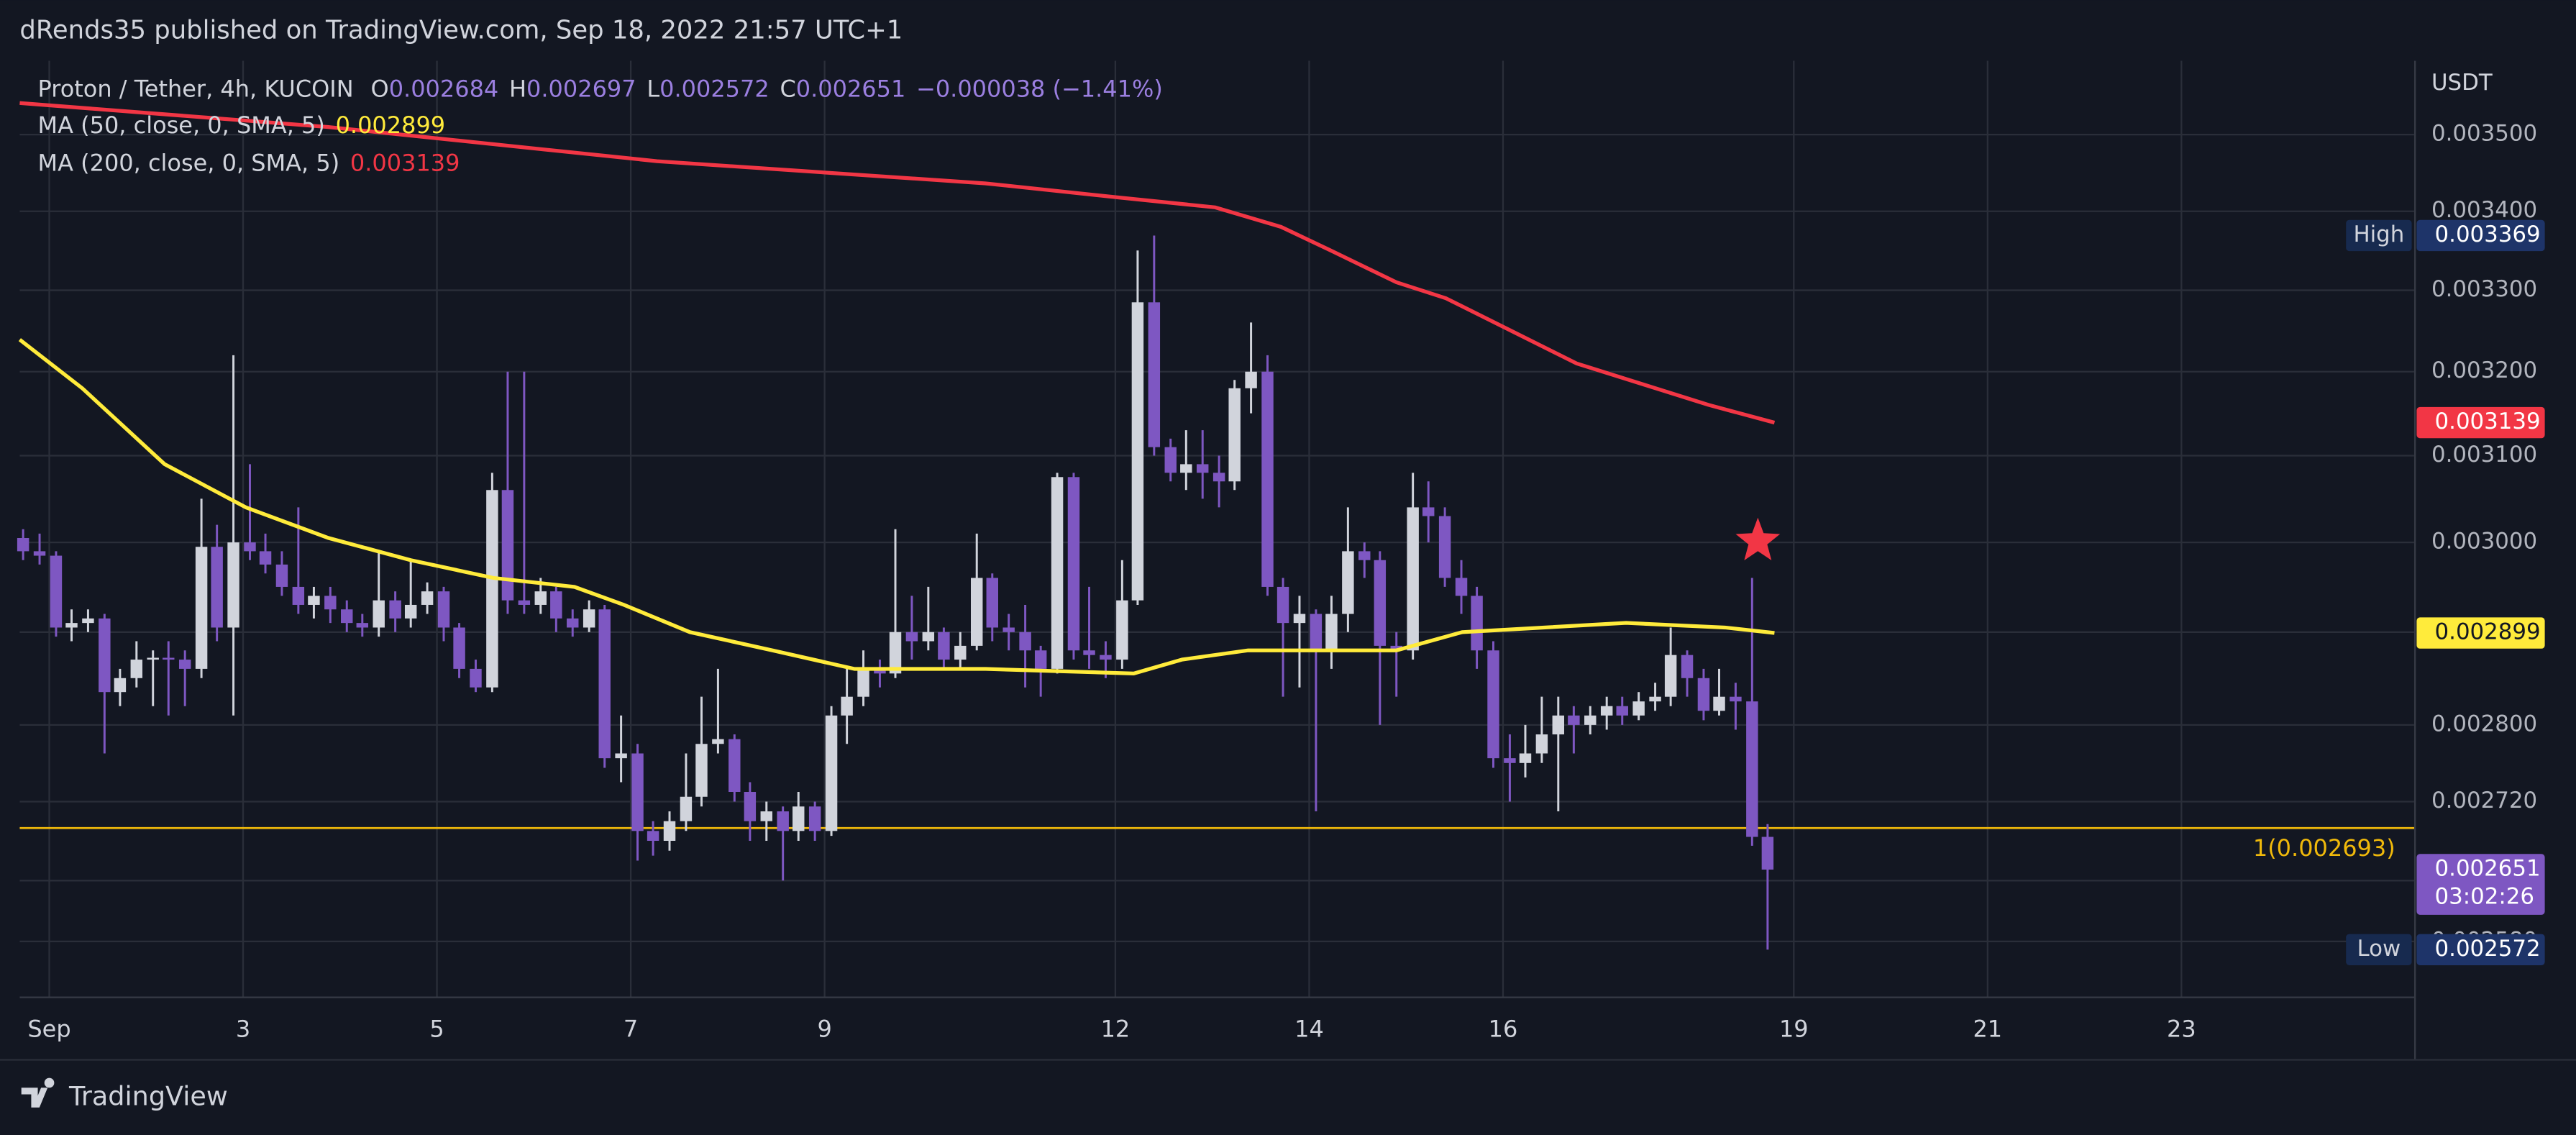  What do you see at coordinates (1988, 1028) in the screenshot?
I see `x-tick-label: 21` at bounding box center [1988, 1028].